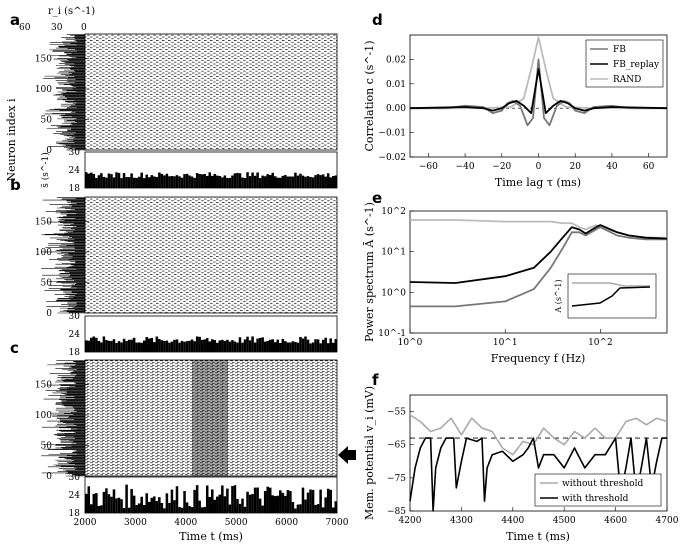  Describe the element at coordinates (62, 268) in the screenshot. I see `neuron-ticks-b: 0 50 100 150` at that location.